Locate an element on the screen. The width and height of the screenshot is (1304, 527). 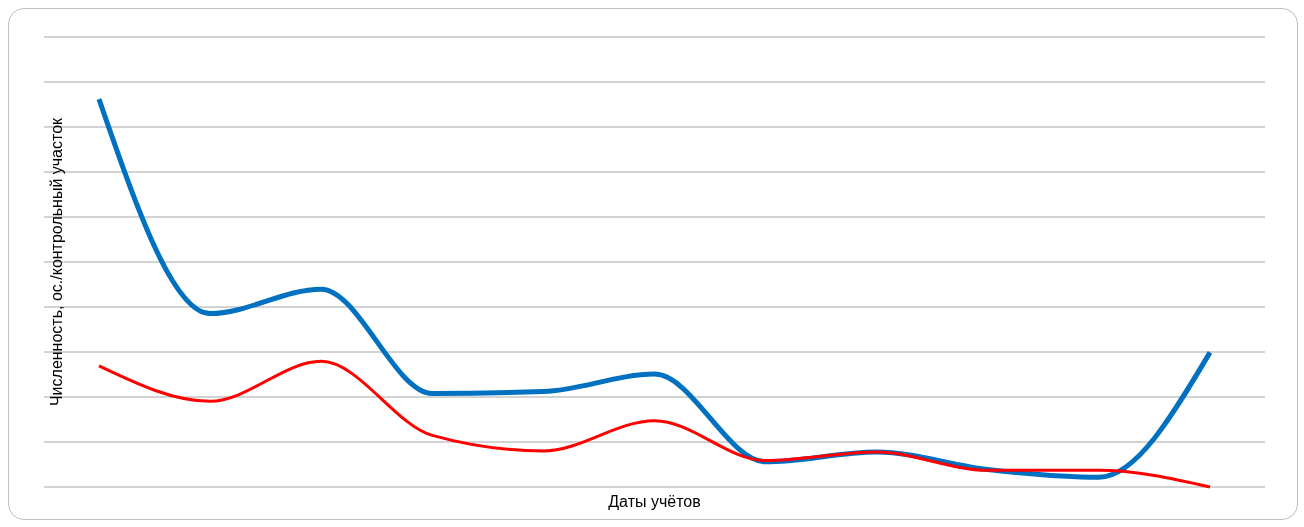
y-axis-title: Численность, ос./контрольный участок is located at coordinates (57, 261).